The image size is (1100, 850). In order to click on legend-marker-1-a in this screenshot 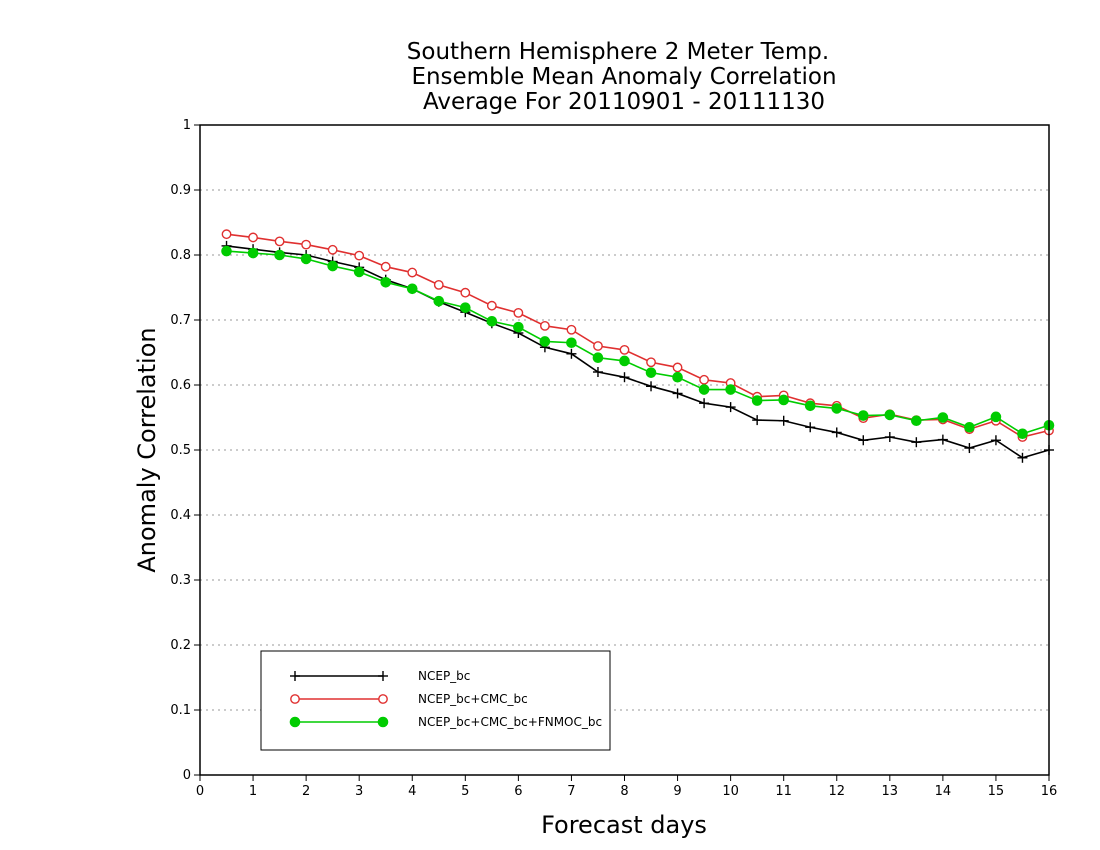, I will do `click(295, 699)`.